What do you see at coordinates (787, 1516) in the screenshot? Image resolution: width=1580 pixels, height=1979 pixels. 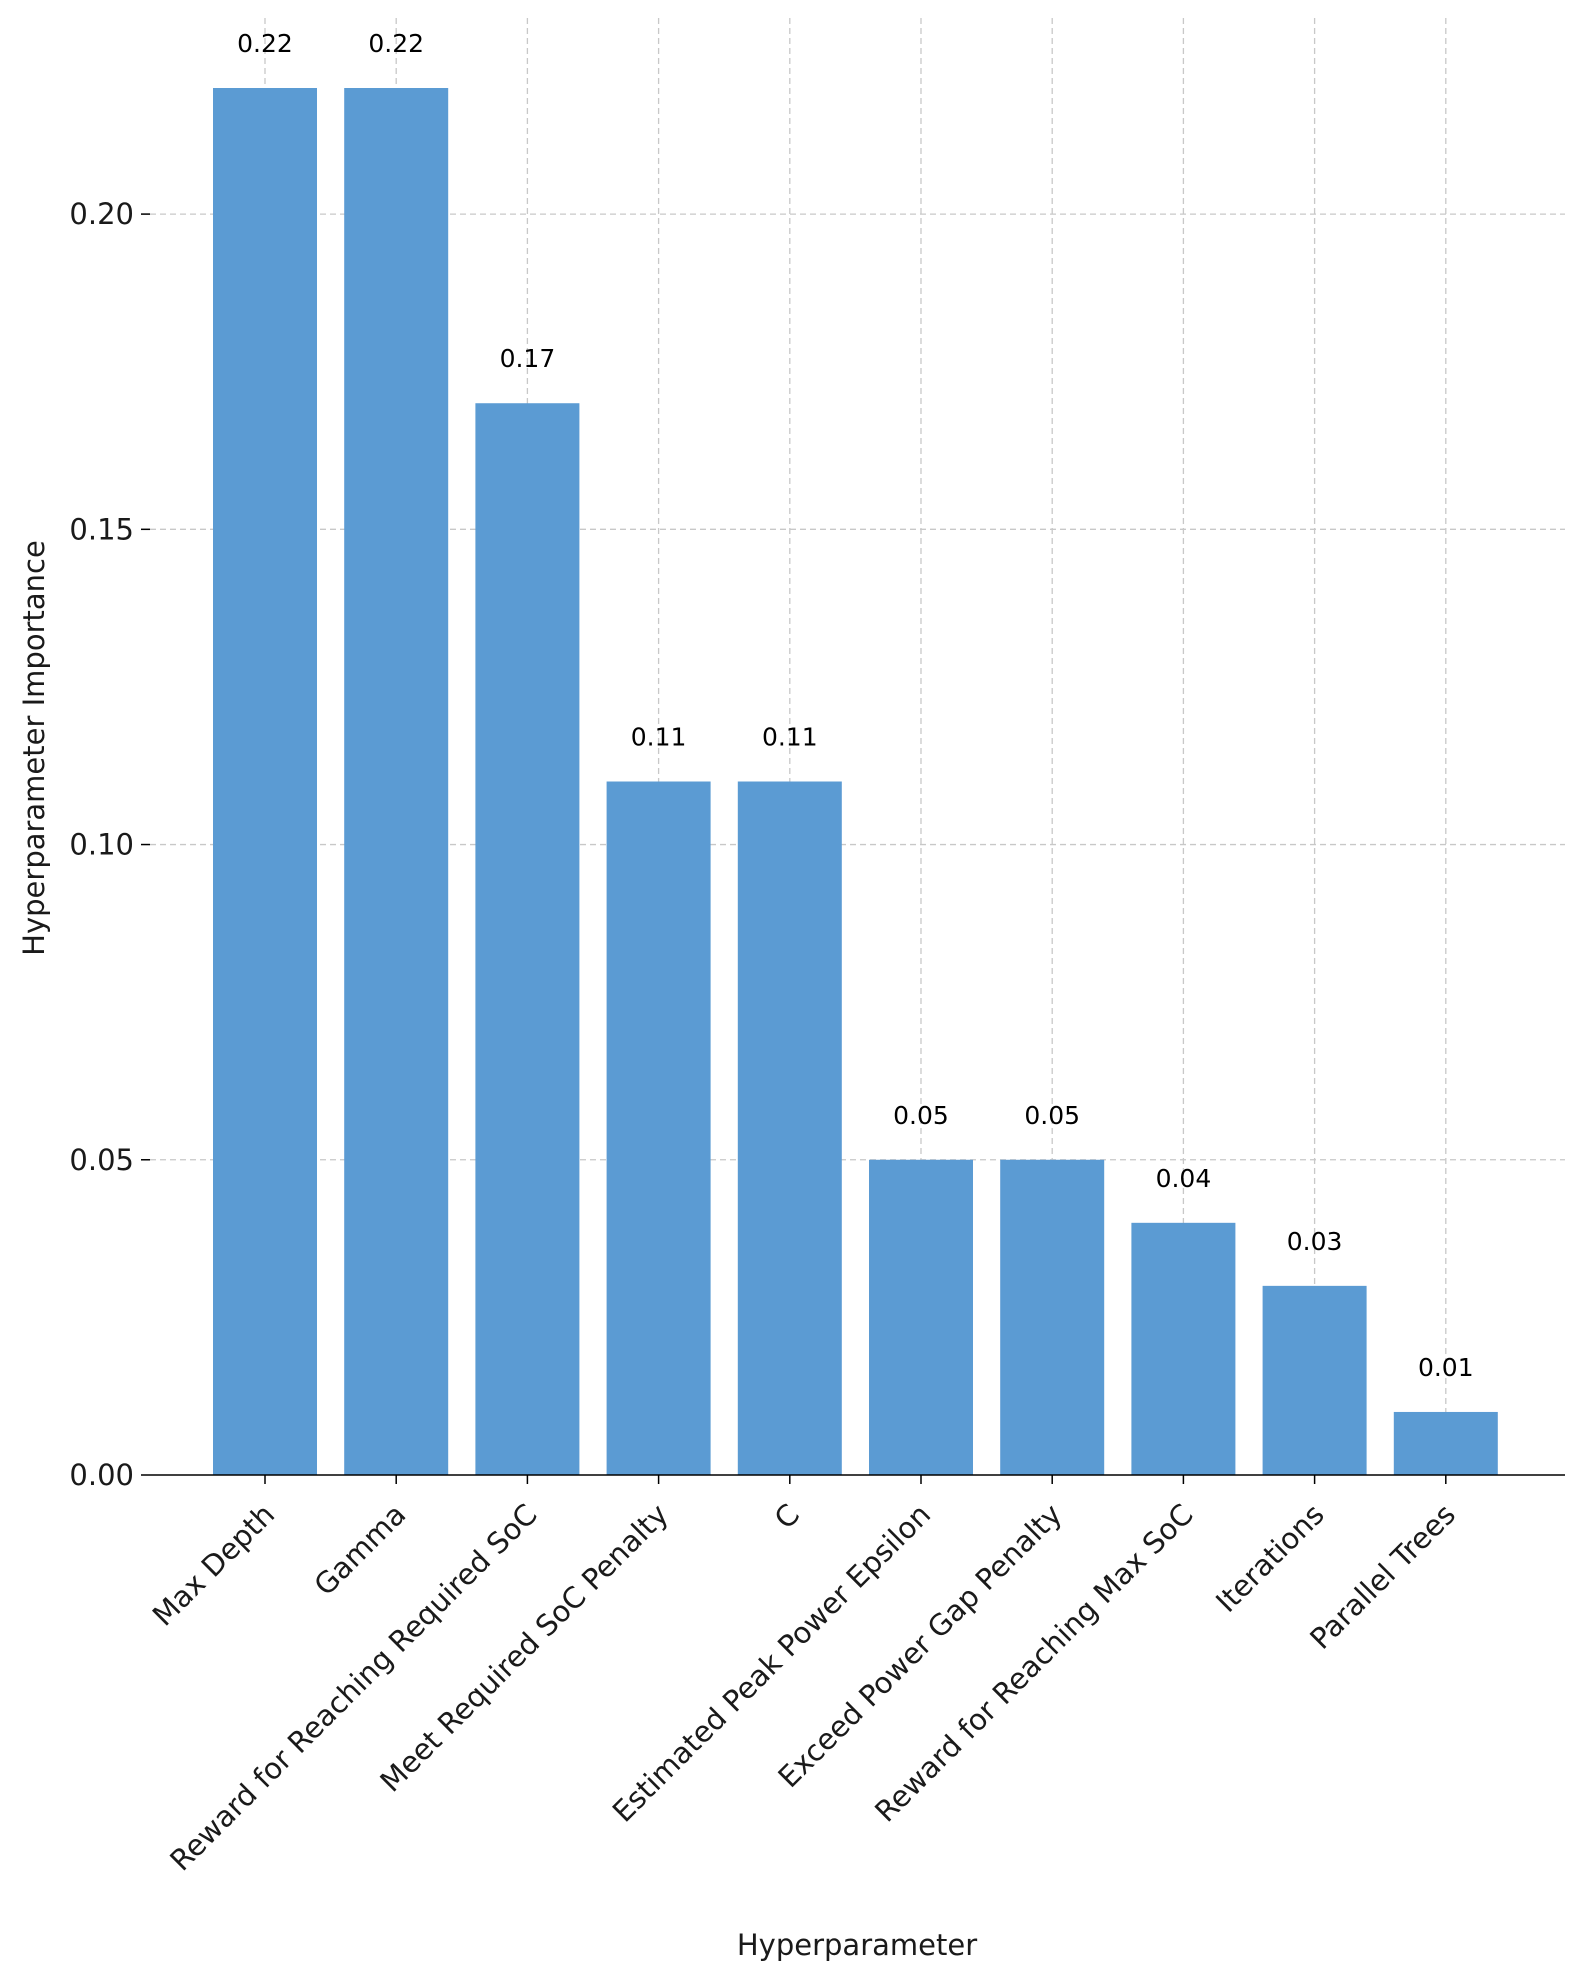 I see `x-tick-label: C` at bounding box center [787, 1516].